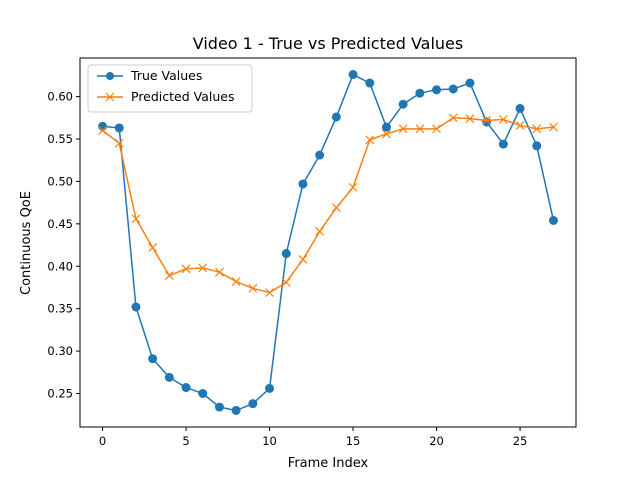 This screenshot has height=480, width=640. Describe the element at coordinates (60, 393) in the screenshot. I see `y-tick-label: 0.25` at that location.